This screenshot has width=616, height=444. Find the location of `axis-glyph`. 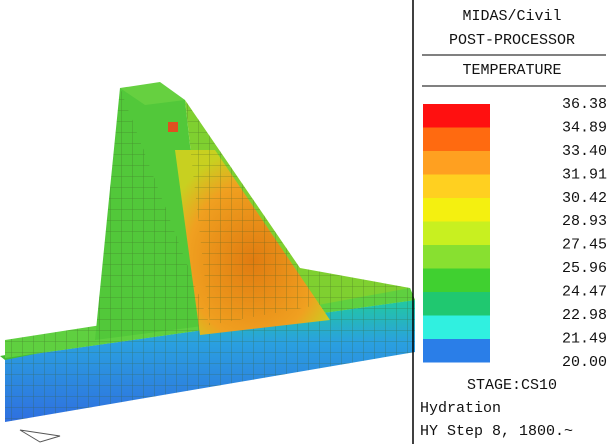

axis-glyph is located at coordinates (40, 436).